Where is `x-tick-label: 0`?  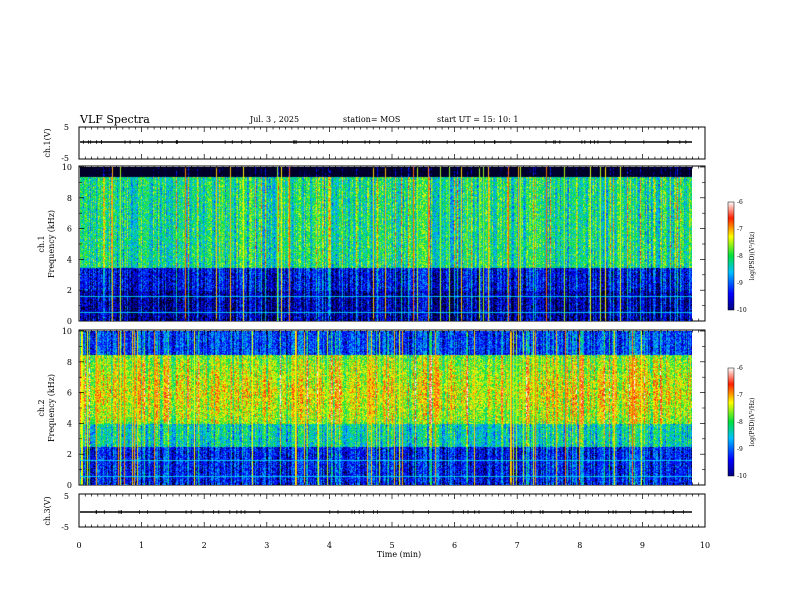 x-tick-label: 0 is located at coordinates (78, 545).